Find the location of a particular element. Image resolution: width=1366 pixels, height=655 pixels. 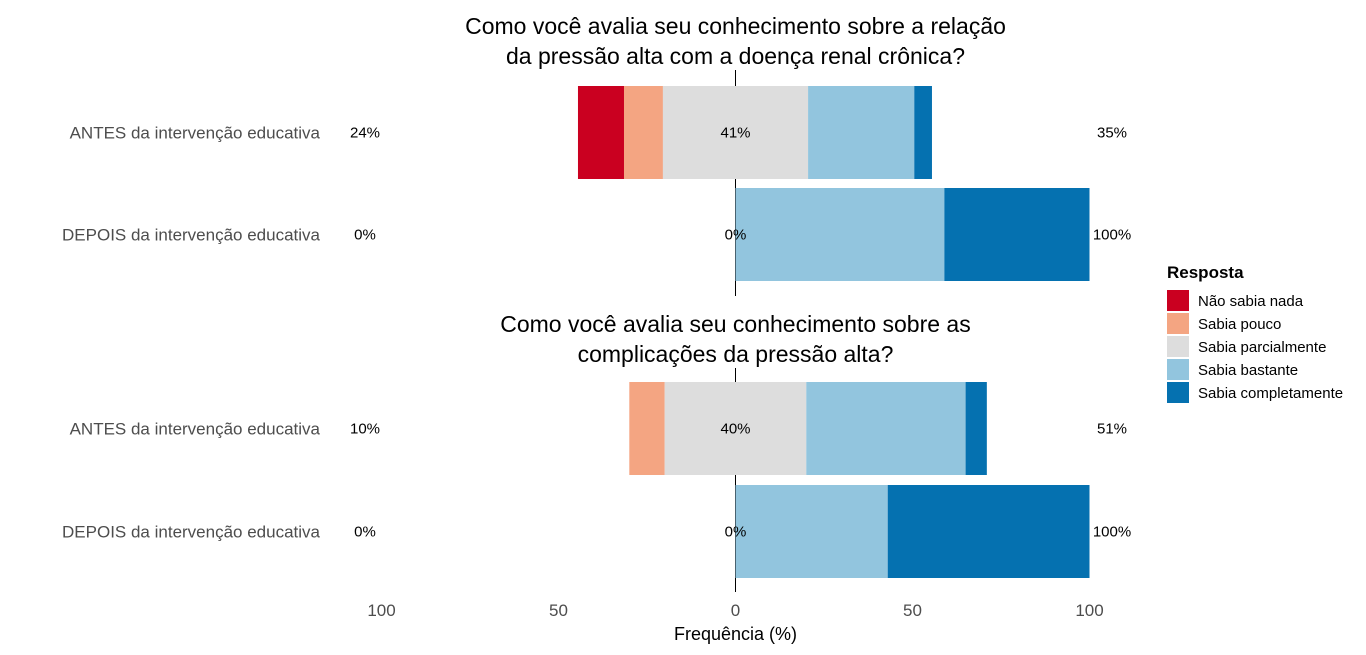

low-percent-label: 10% is located at coordinates (365, 429).